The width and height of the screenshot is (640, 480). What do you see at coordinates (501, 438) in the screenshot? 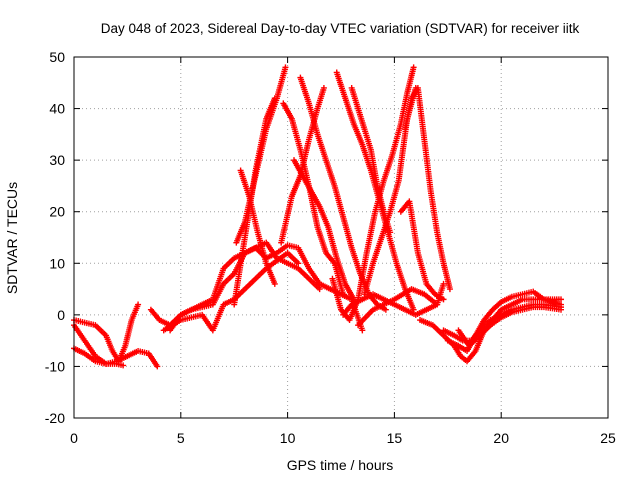
I see `x-tick-label: 20` at bounding box center [501, 438].